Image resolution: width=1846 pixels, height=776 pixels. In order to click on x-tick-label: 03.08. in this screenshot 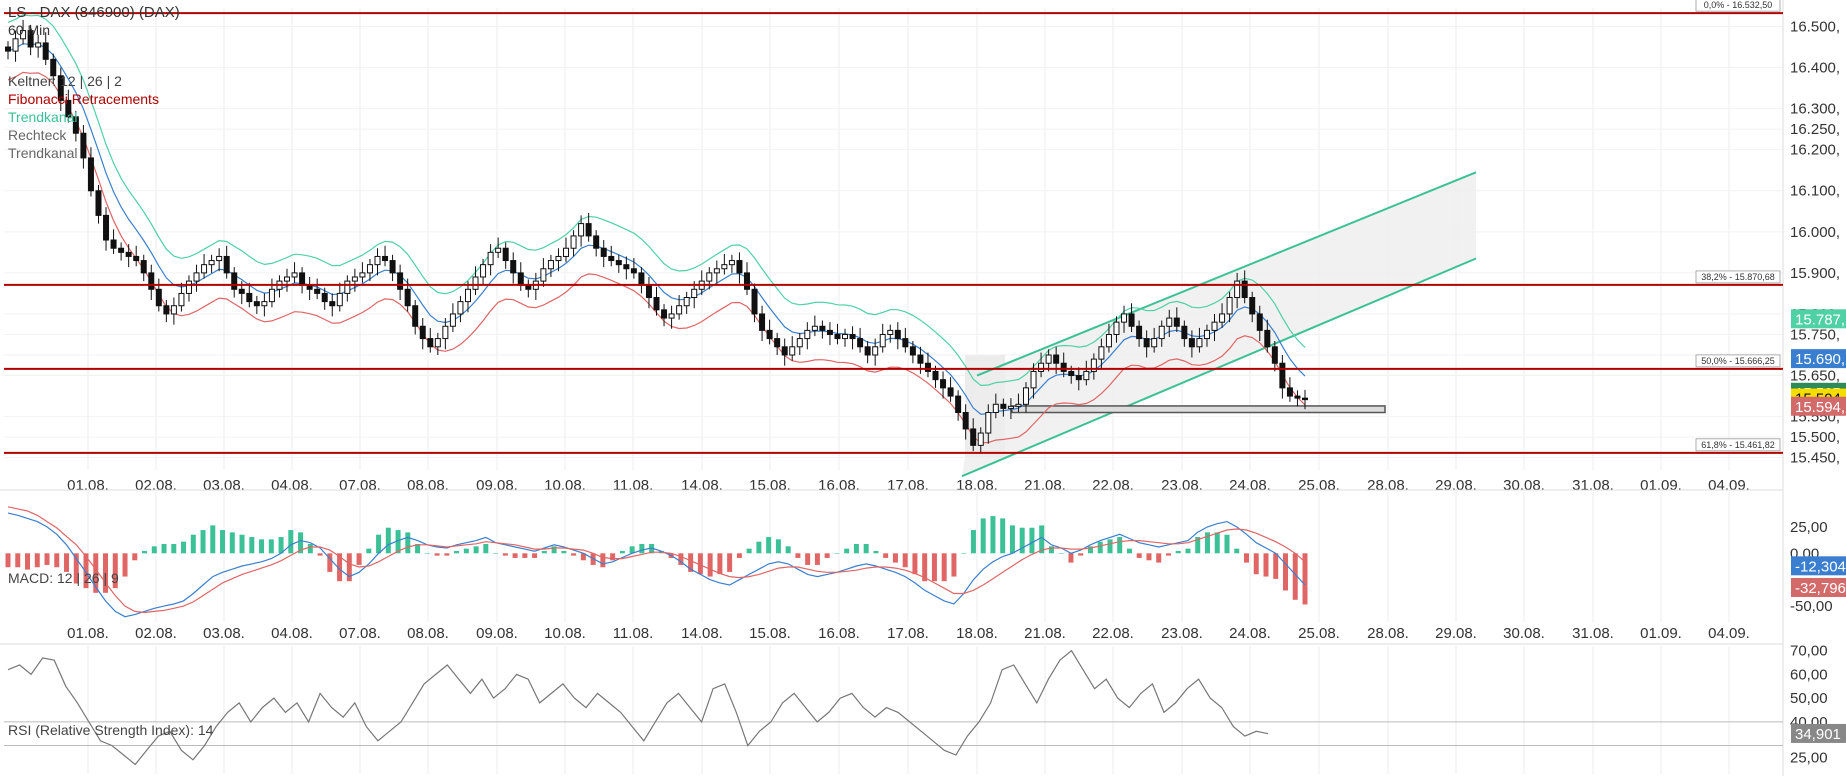, I will do `click(224, 633)`.